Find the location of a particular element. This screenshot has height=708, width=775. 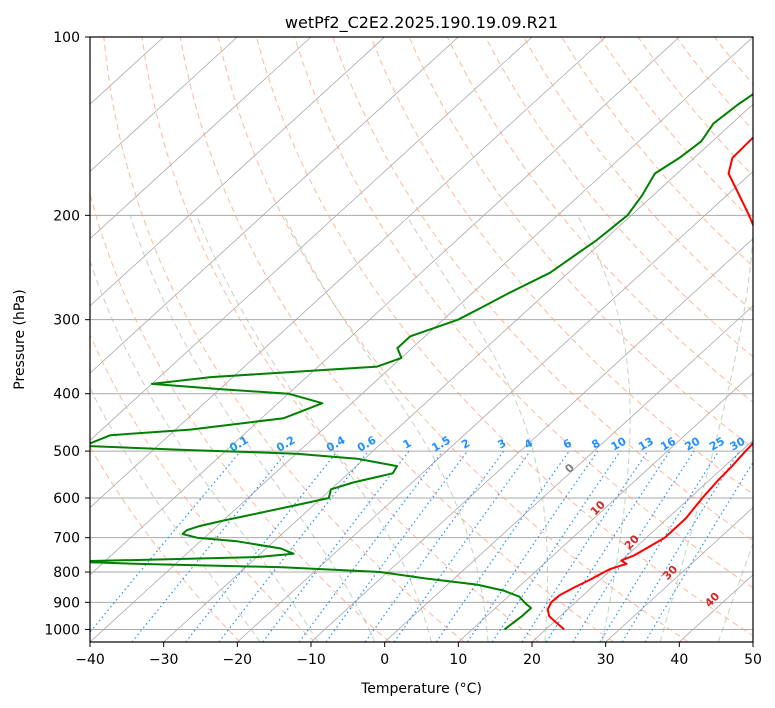

y-tick-label: 400 is located at coordinates (66, 395).